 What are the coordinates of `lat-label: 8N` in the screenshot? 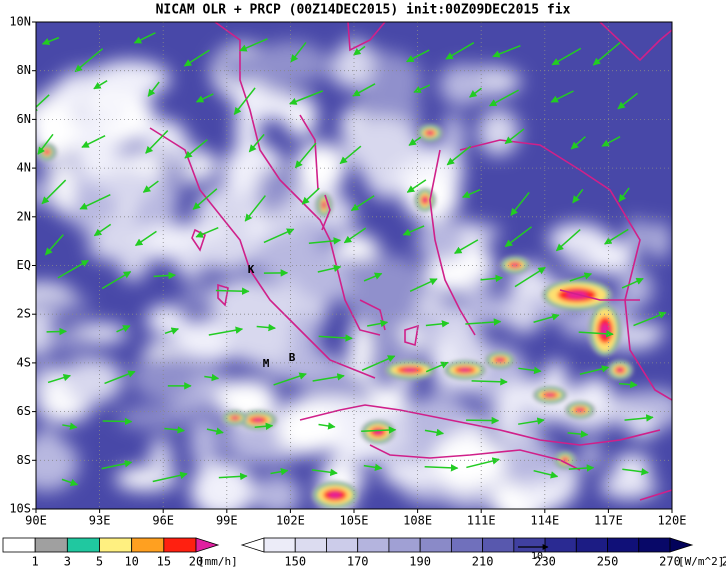 It's located at (24, 70).